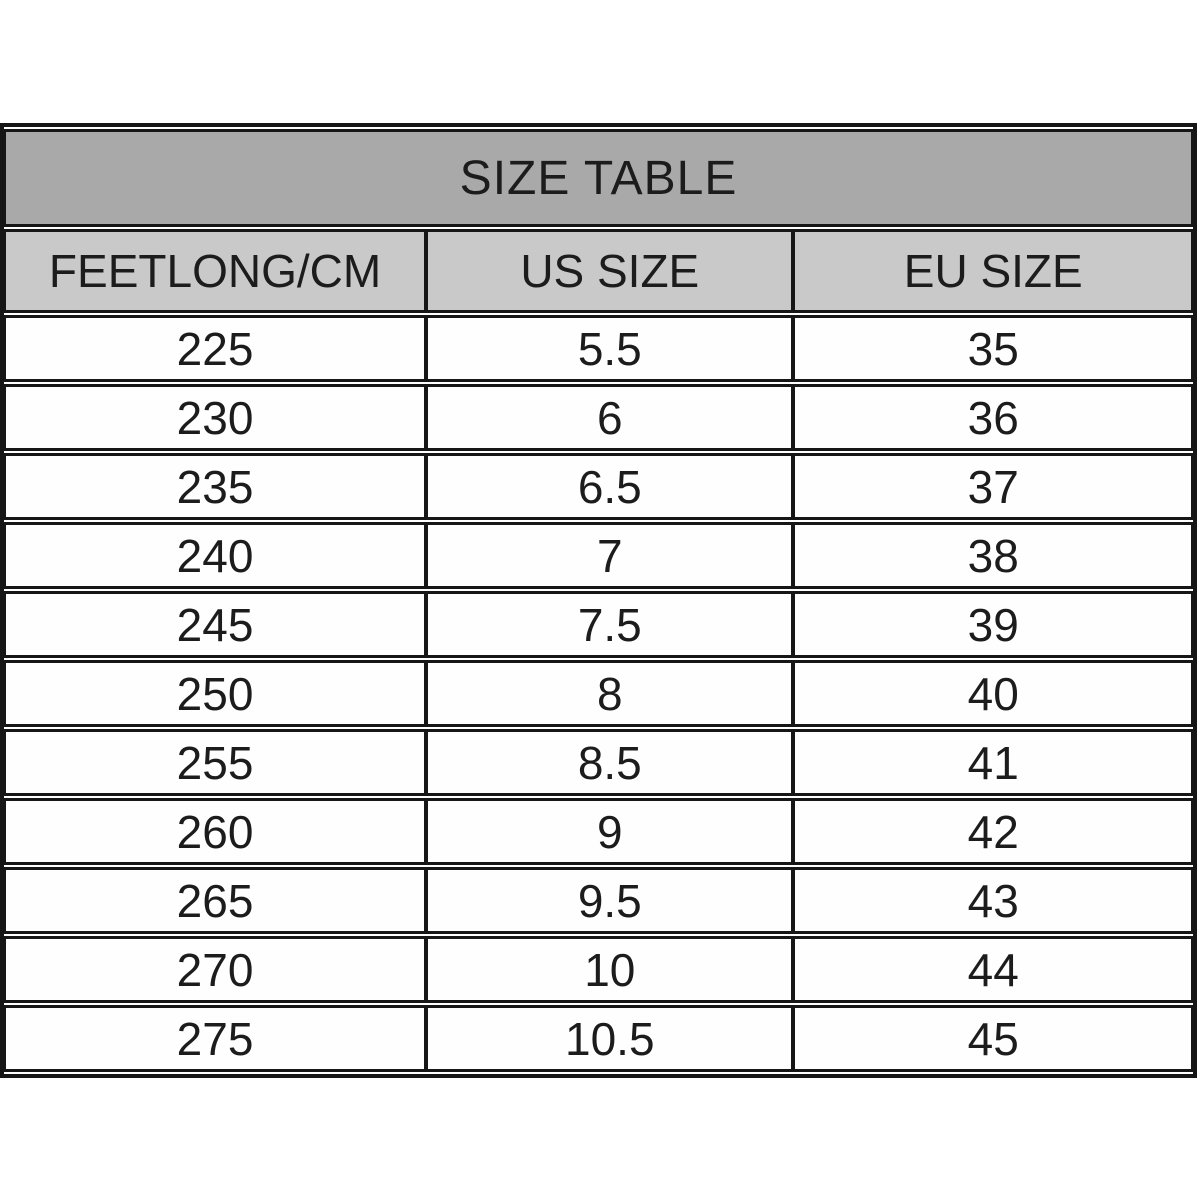 This screenshot has height=1200, width=1200. I want to click on cell-us-size: 9.5, so click(610, 900).